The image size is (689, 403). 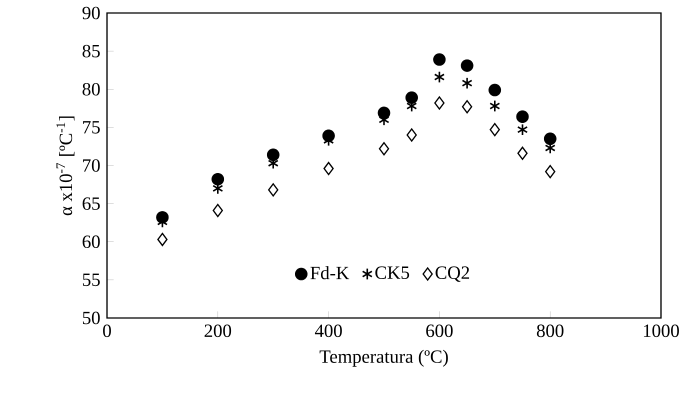 I want to click on y-tick-label: 65, so click(x=91, y=203).